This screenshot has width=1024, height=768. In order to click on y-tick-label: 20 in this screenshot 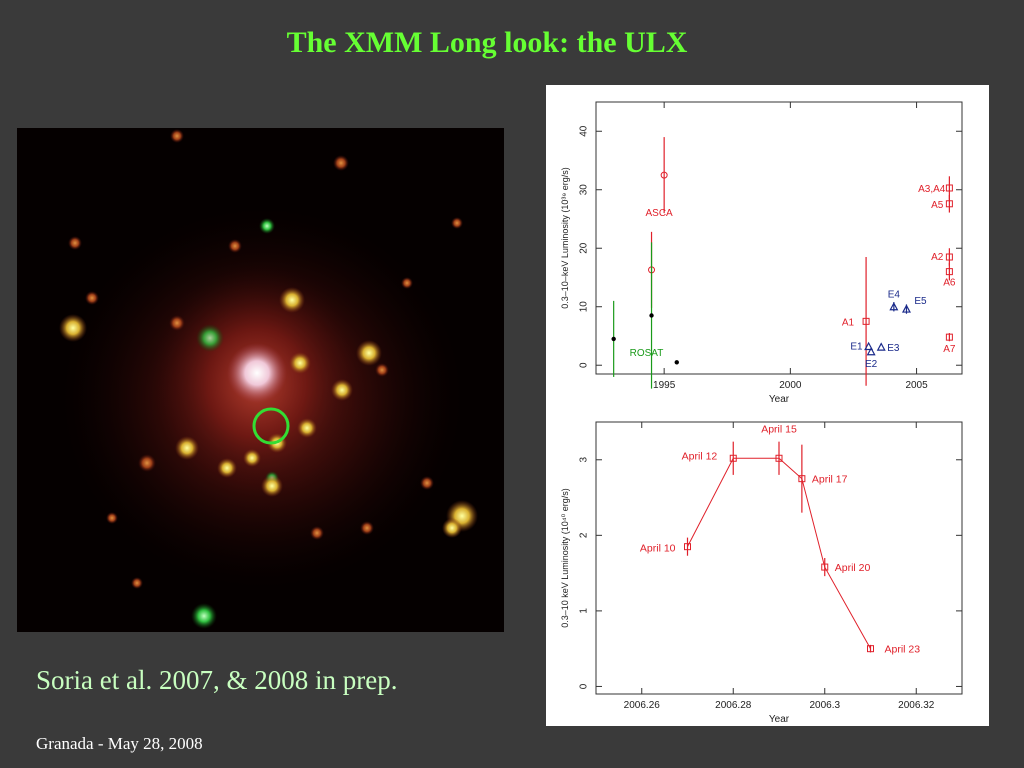, I will do `click(584, 248)`.